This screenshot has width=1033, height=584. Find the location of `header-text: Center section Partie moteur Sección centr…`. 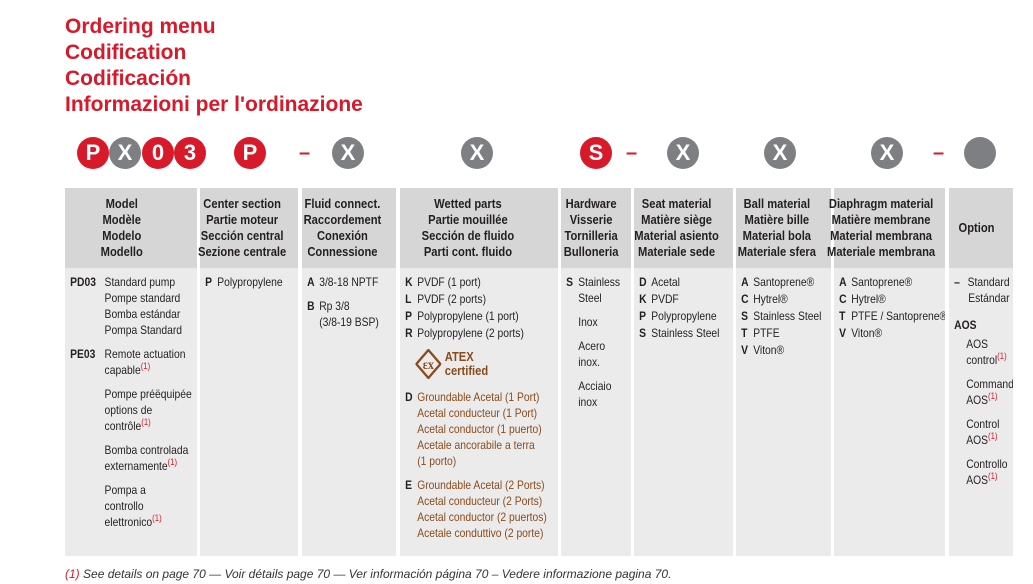

header-text: Center section Partie moteur Sección centr… is located at coordinates (242, 228).